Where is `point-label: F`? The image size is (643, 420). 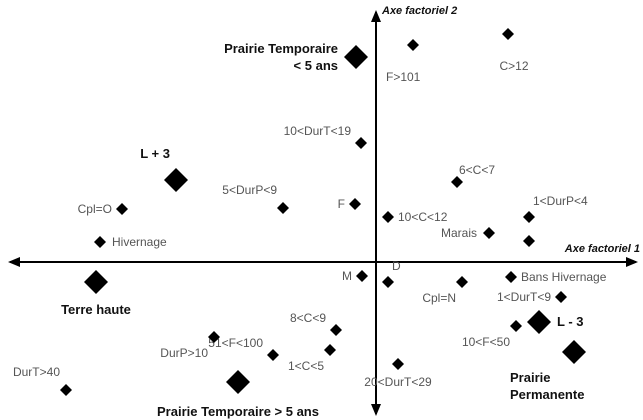 point-label: F is located at coordinates (341, 204).